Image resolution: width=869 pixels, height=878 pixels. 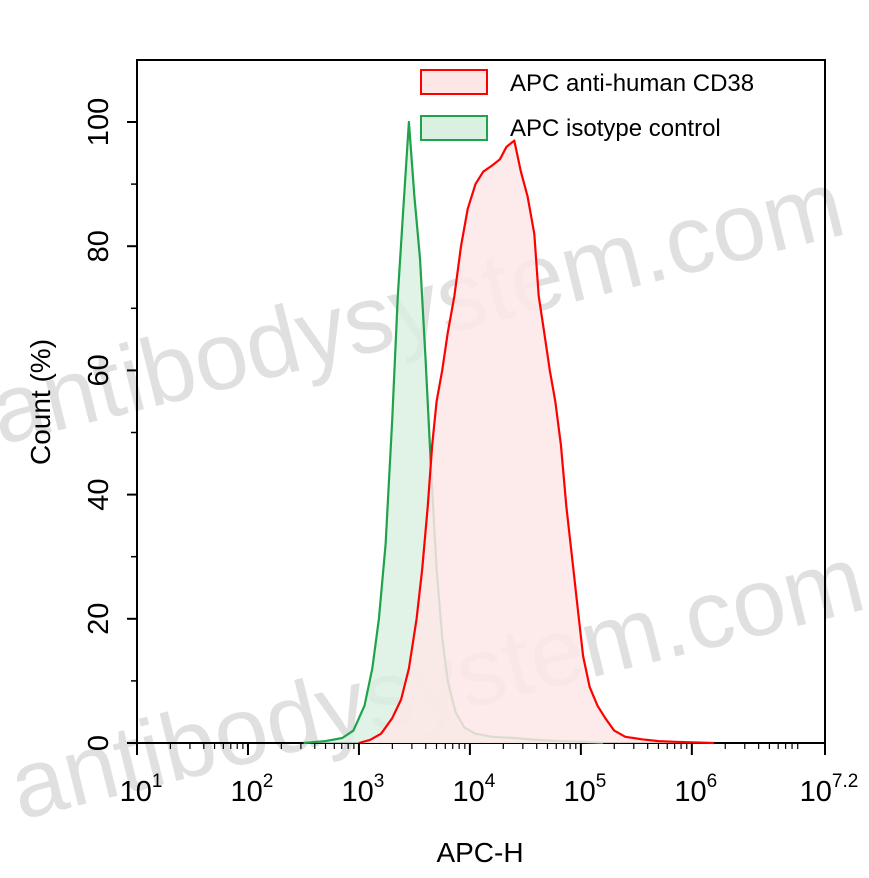 What do you see at coordinates (99, 743) in the screenshot?
I see `y-tick-label: 0` at bounding box center [99, 743].